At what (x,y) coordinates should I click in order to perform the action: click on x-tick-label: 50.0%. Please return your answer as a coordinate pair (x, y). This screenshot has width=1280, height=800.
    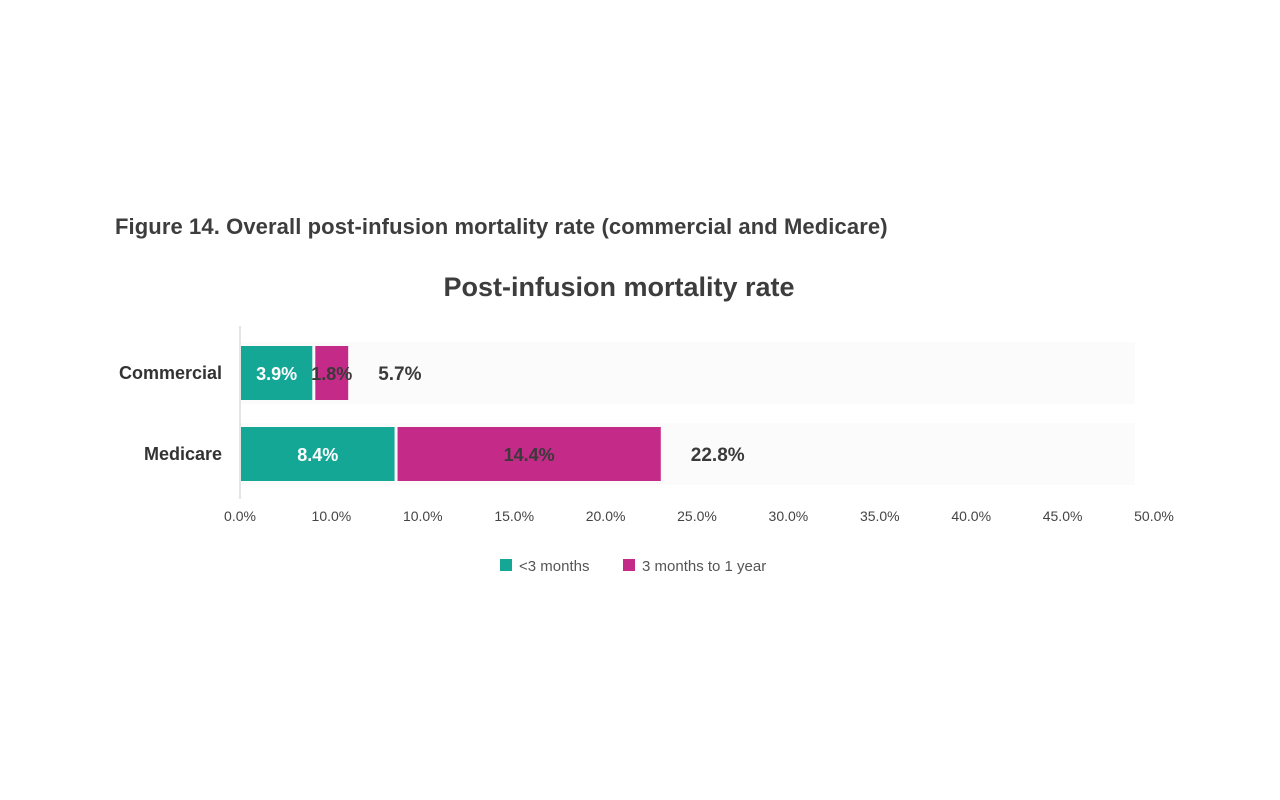
    Looking at the image, I should click on (1154, 516).